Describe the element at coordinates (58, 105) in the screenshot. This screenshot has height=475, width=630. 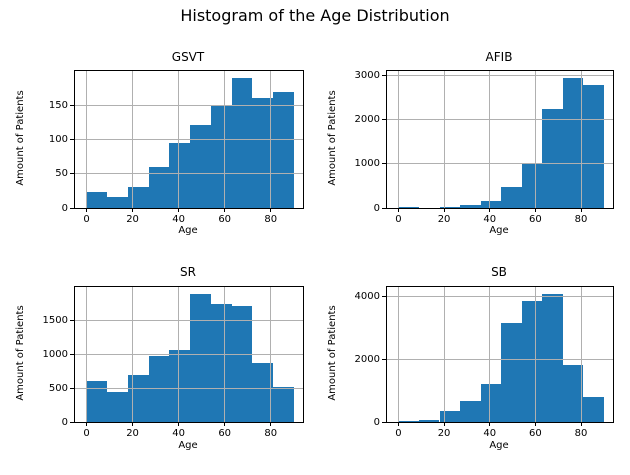
I see `y-tick-label: 150` at that location.